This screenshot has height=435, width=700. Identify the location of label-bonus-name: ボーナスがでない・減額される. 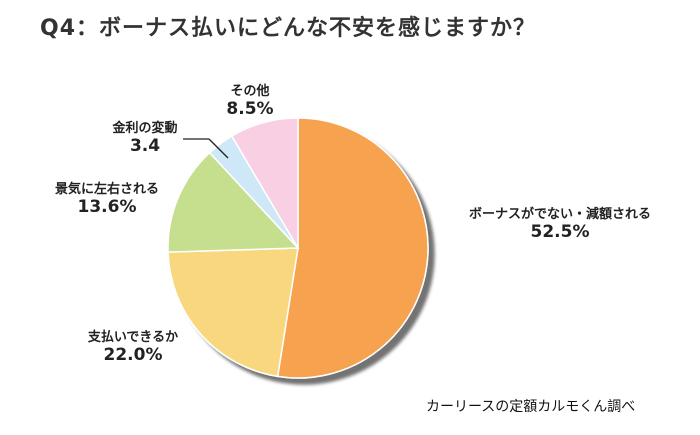
(559, 214).